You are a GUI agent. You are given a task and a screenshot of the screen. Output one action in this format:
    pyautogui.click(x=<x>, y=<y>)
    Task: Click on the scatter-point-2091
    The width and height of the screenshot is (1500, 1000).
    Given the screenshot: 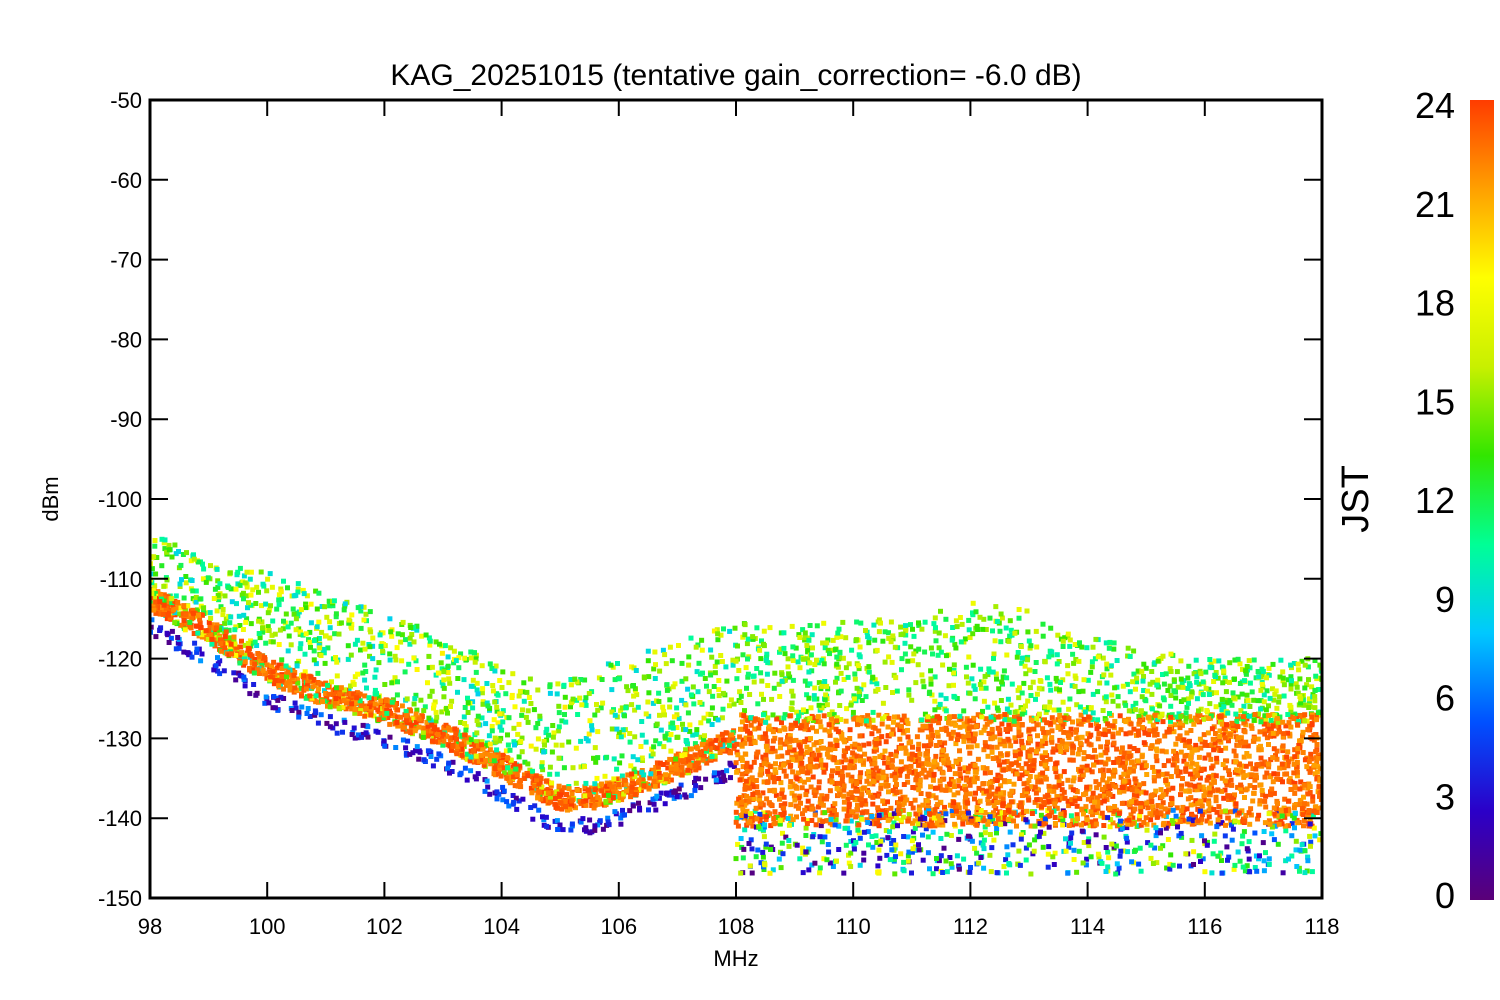 What is the action you would take?
    pyautogui.click(x=340, y=694)
    